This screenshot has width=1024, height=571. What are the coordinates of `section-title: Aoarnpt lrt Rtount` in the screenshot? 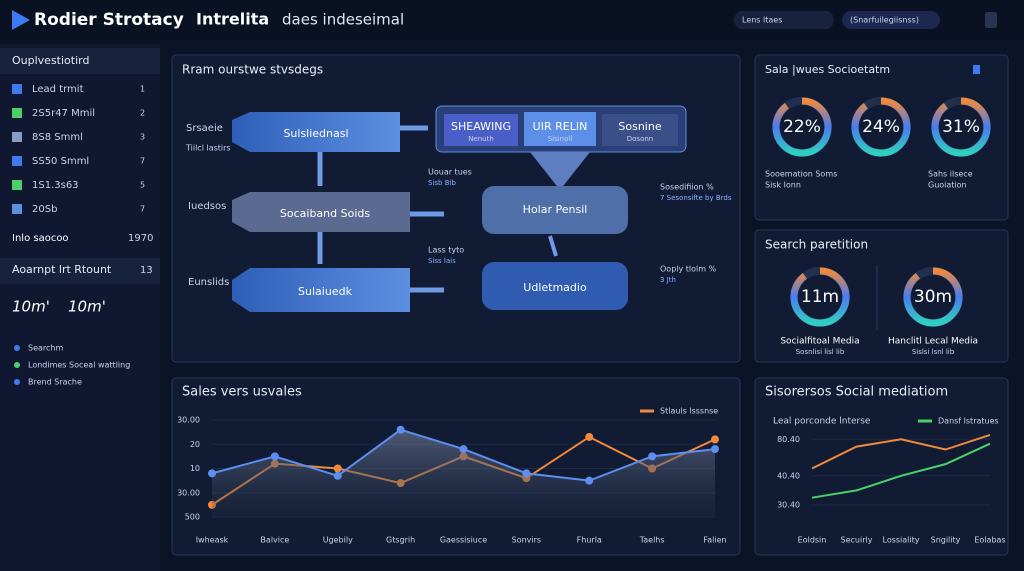 It's located at (62, 269).